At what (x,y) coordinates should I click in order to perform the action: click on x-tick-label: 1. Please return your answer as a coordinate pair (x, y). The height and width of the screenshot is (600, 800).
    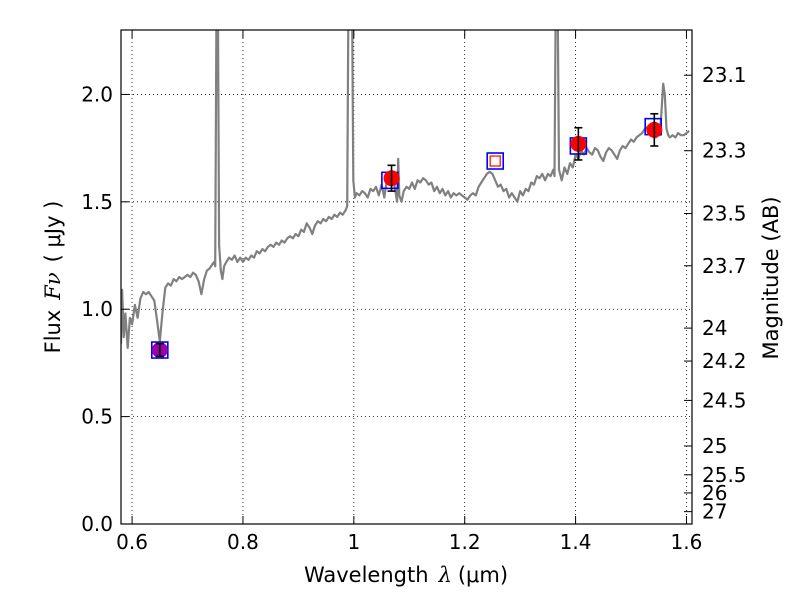
    Looking at the image, I should click on (353, 542).